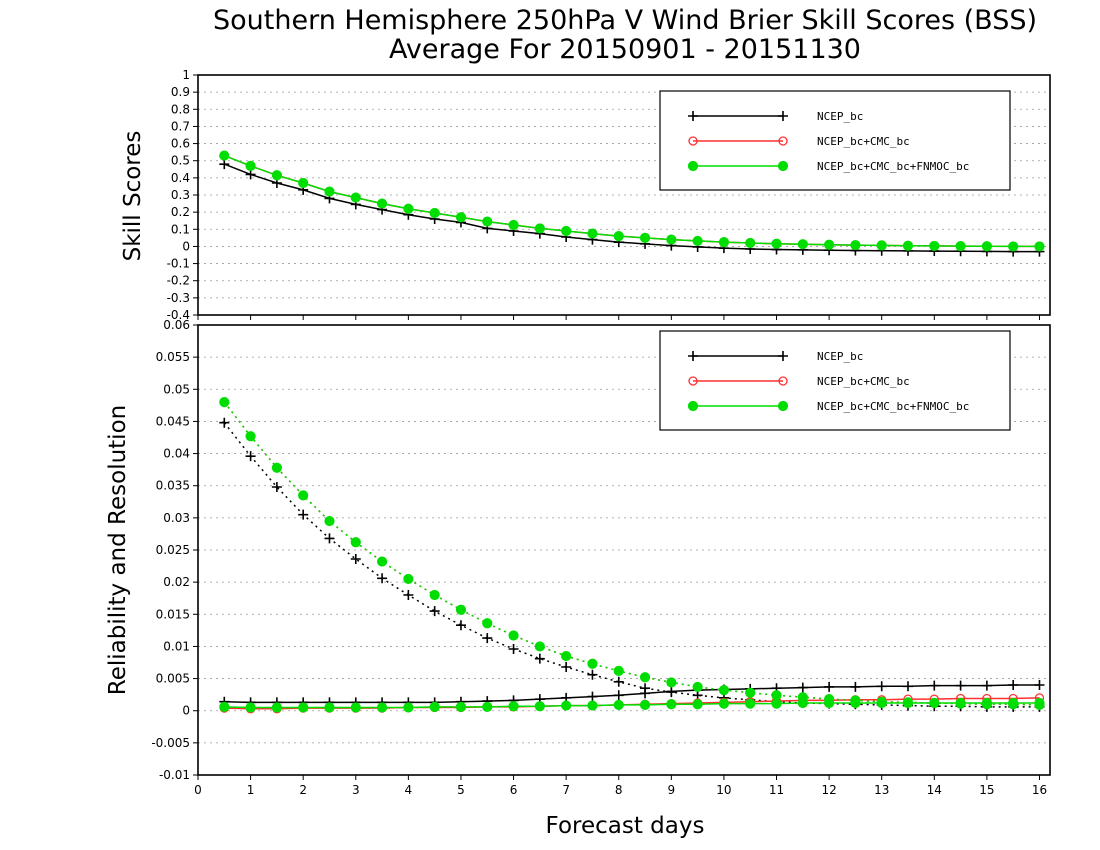 The image size is (1100, 850). Describe the element at coordinates (514, 790) in the screenshot. I see `x-tick-label: 6` at that location.